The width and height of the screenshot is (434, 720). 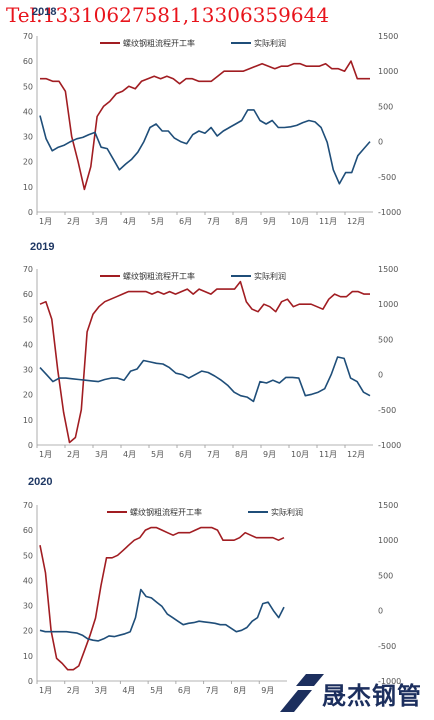 What do you see at coordinates (302, 693) in the screenshot?
I see `brand-logo-icon` at bounding box center [302, 693].